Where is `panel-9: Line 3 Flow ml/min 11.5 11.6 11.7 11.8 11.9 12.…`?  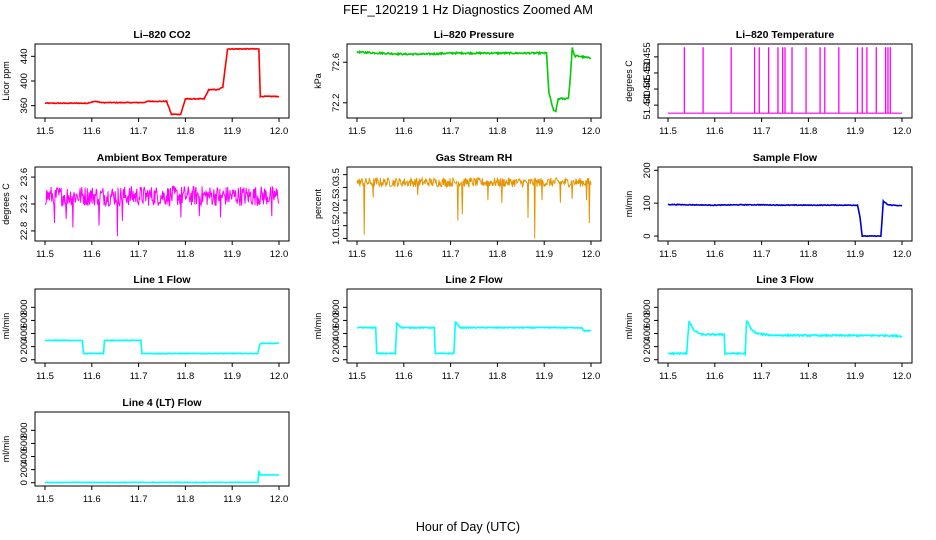
panel-9: Line 3 Flow ml/min 11.5 11.6 11.7 11.8 11.9 12.… is located at coordinates (768, 328).